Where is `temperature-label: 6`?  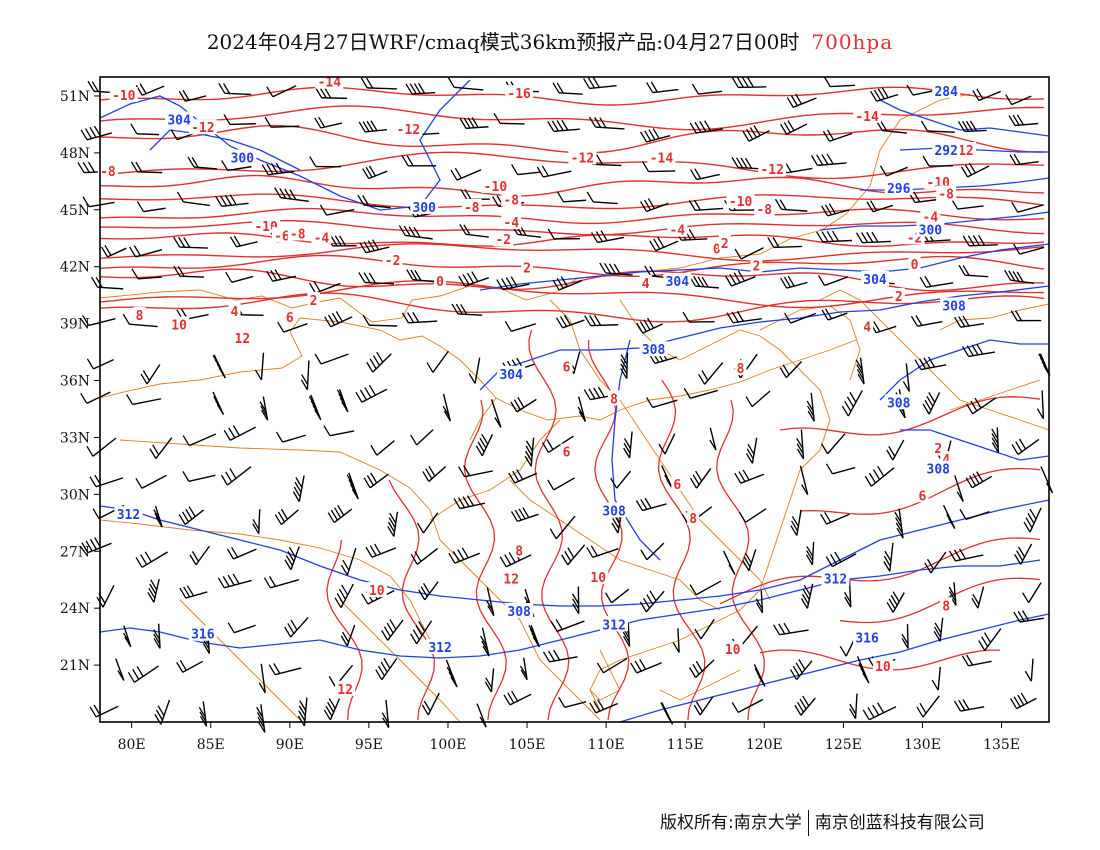 temperature-label: 6 is located at coordinates (290, 318).